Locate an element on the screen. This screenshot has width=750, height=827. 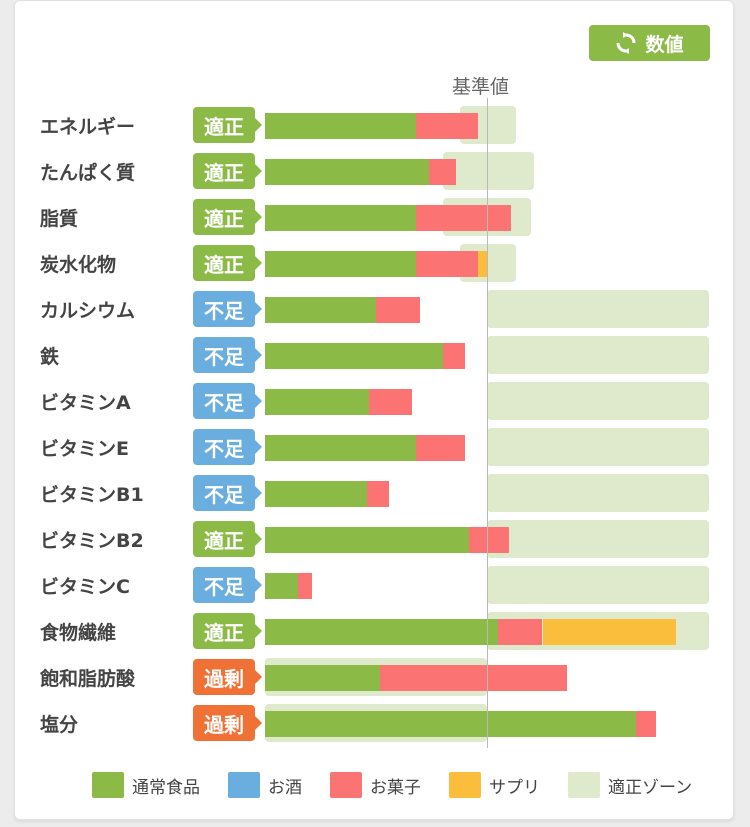
legend-item: サプリ is located at coordinates (494, 785).